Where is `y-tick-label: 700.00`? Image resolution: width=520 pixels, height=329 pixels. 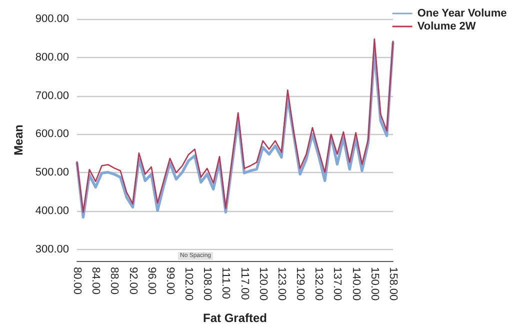 y-tick-label: 700.00 is located at coordinates (52, 96).